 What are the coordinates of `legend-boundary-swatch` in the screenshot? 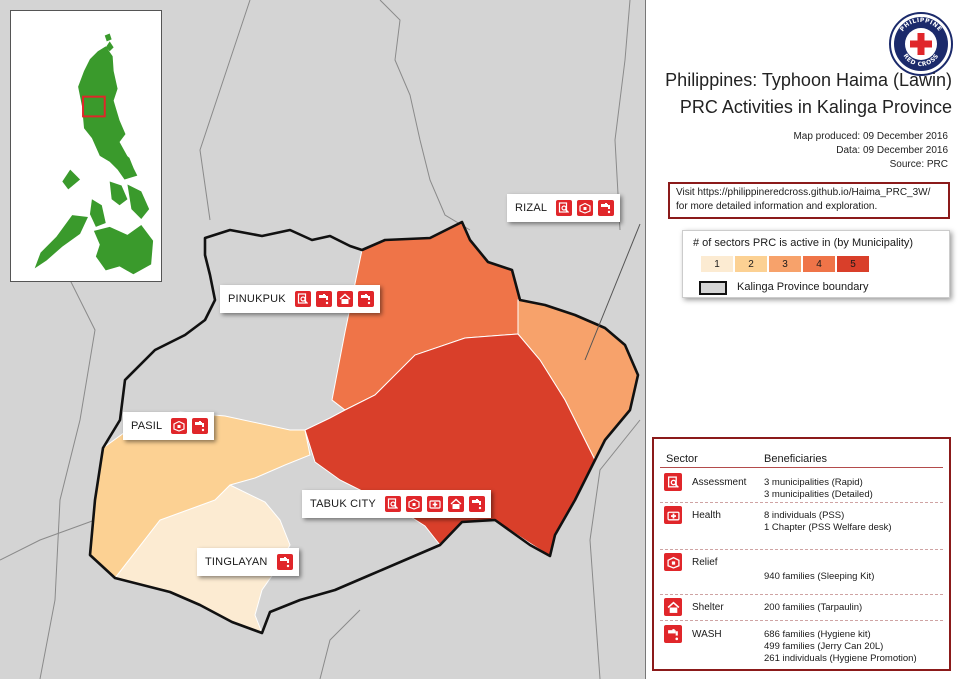 It's located at (713, 288).